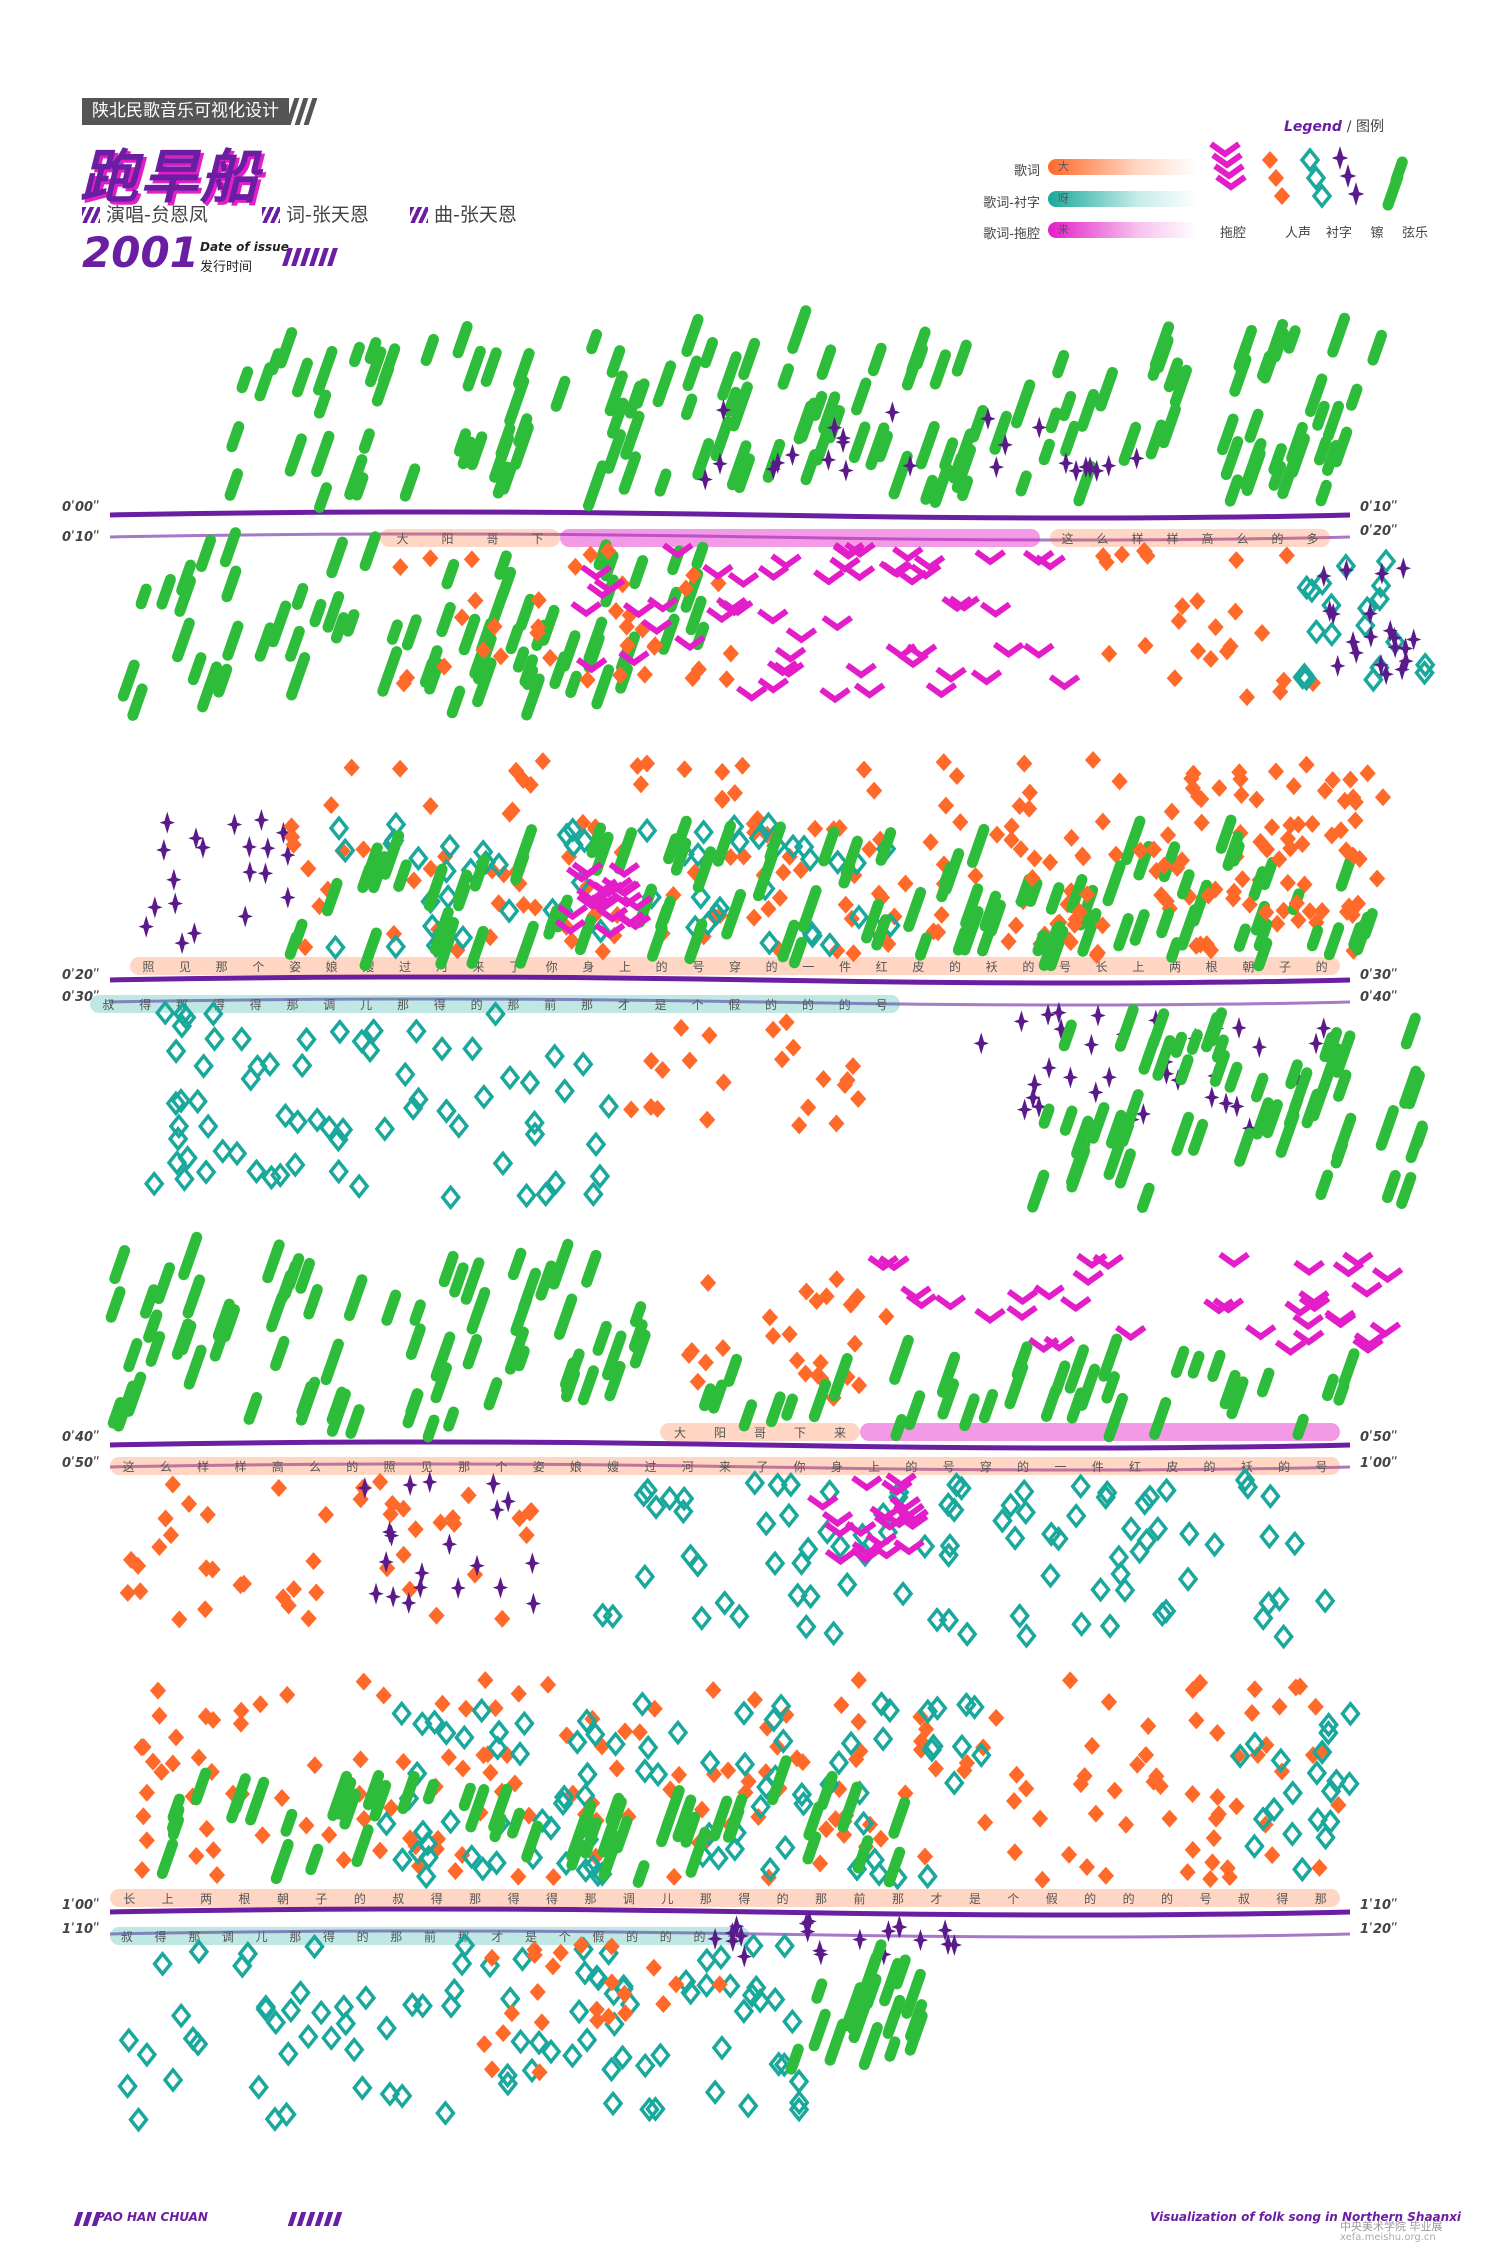  I want to click on lyric-char: 得, so click(145, 1004).